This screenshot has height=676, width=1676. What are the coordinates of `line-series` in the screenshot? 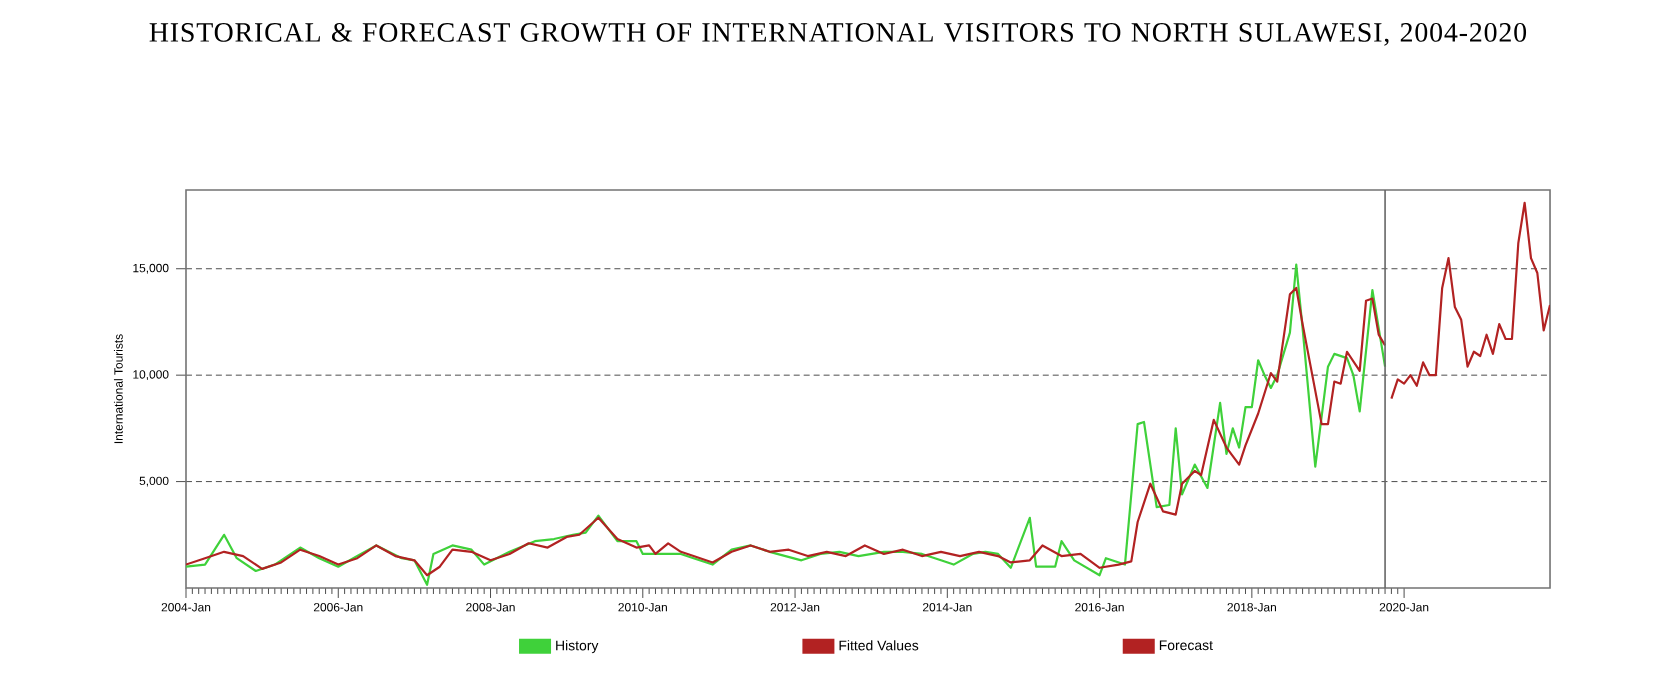 It's located at (1470, 300).